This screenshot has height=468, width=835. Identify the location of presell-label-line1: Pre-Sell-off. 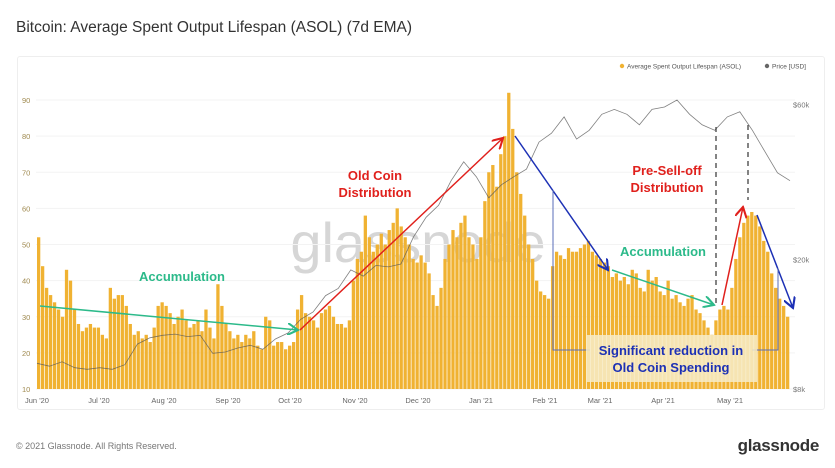
(667, 170).